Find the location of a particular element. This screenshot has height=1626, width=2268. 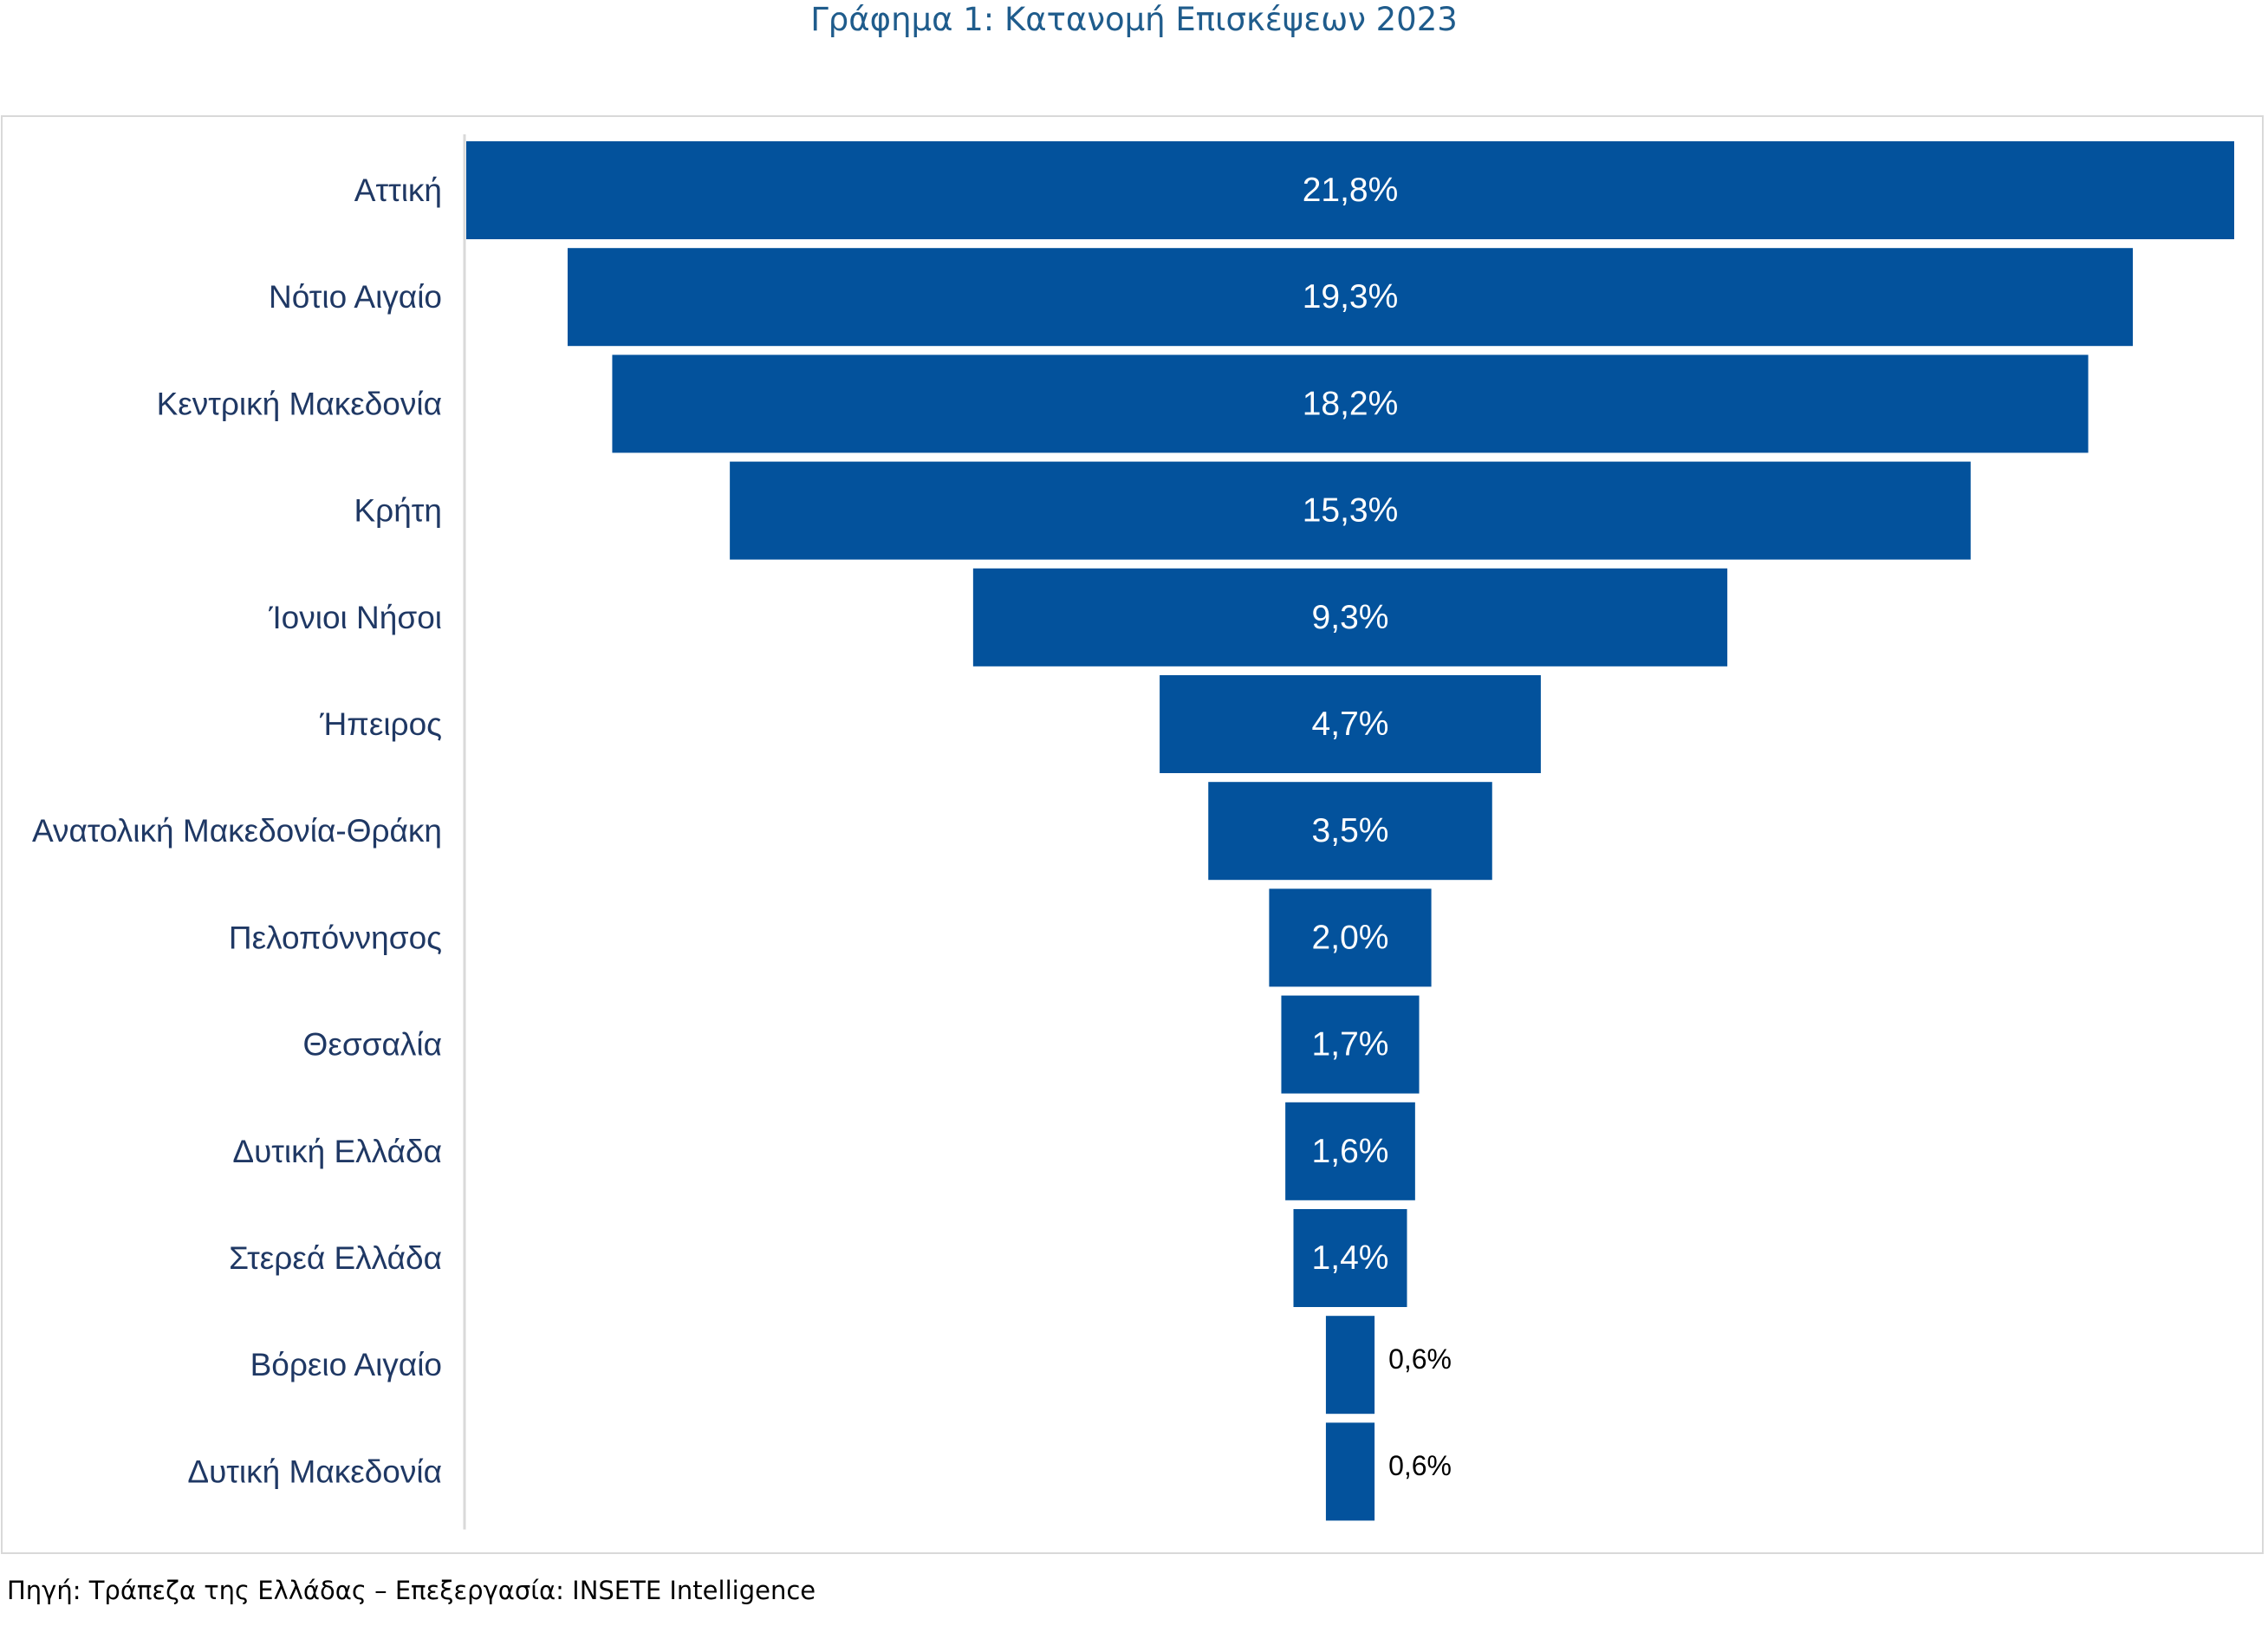

data-label: 19,3% is located at coordinates (1351, 296).